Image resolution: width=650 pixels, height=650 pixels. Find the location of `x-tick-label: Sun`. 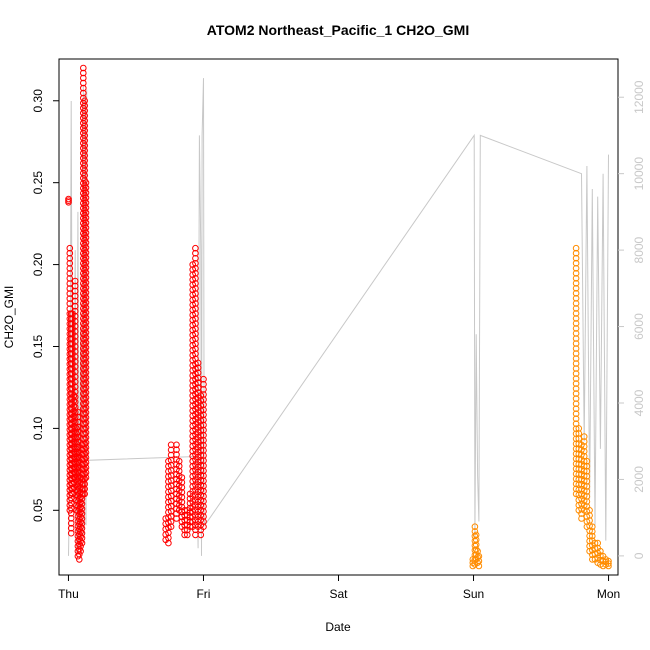

x-tick-label: Sun is located at coordinates (473, 594).